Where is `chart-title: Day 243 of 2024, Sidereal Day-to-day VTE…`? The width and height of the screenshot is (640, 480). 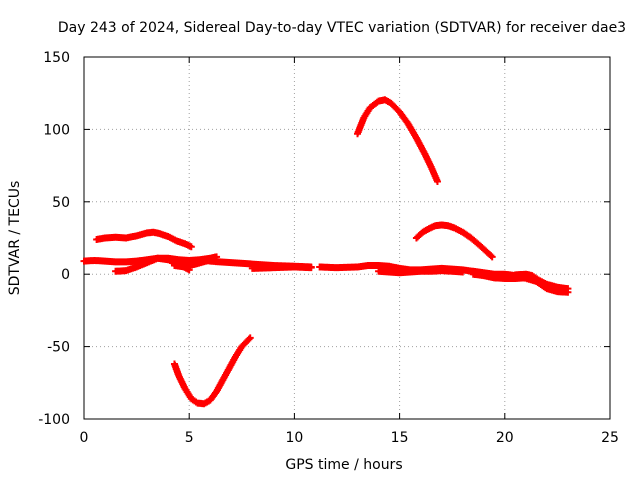
chart-title: Day 243 of 2024, Sidereal Day-to-day VTE… is located at coordinates (342, 28).